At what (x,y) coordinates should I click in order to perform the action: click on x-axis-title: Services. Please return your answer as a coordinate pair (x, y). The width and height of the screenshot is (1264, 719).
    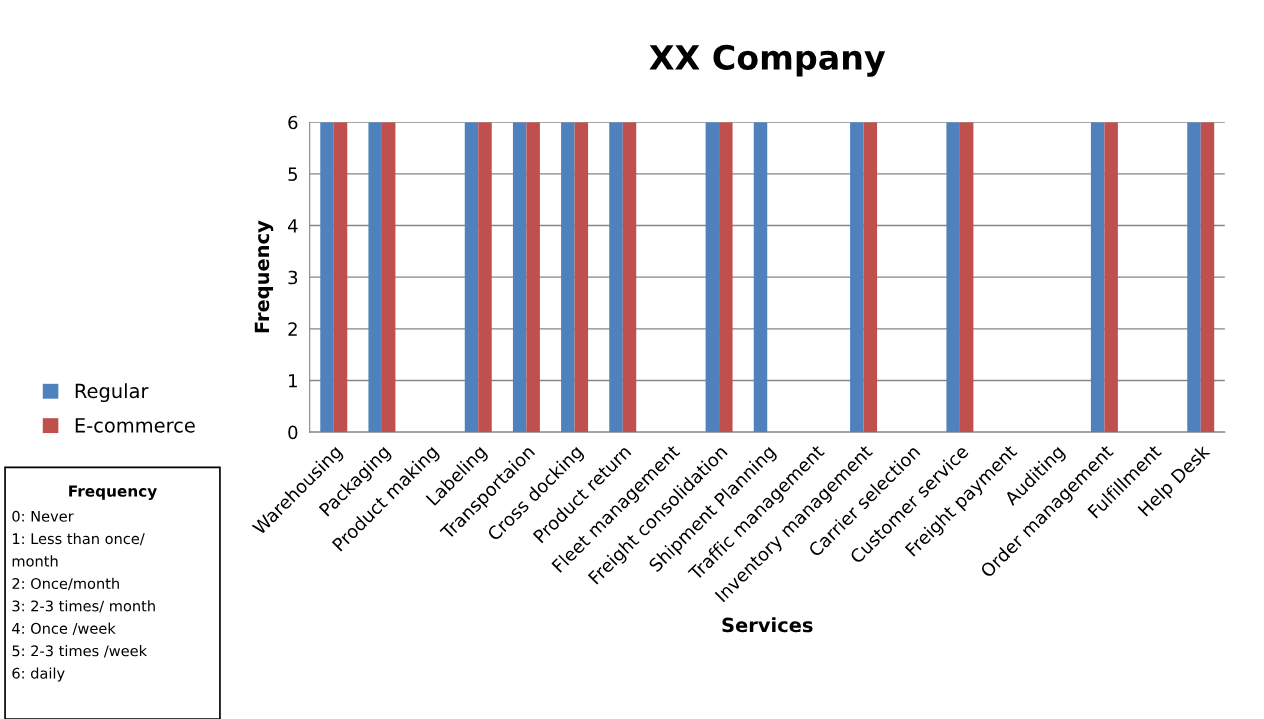
    Looking at the image, I should click on (767, 625).